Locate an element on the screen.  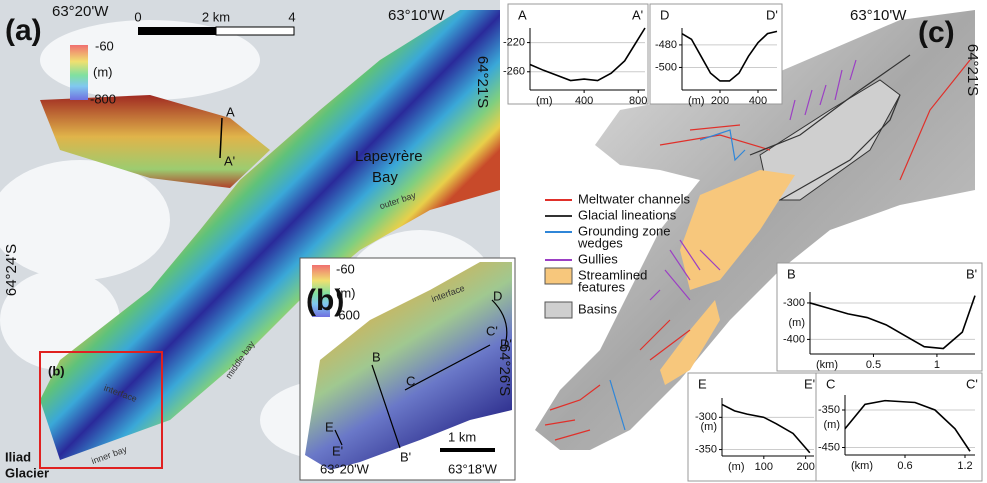
glacier-name: Iliad is located at coordinates (18, 456).